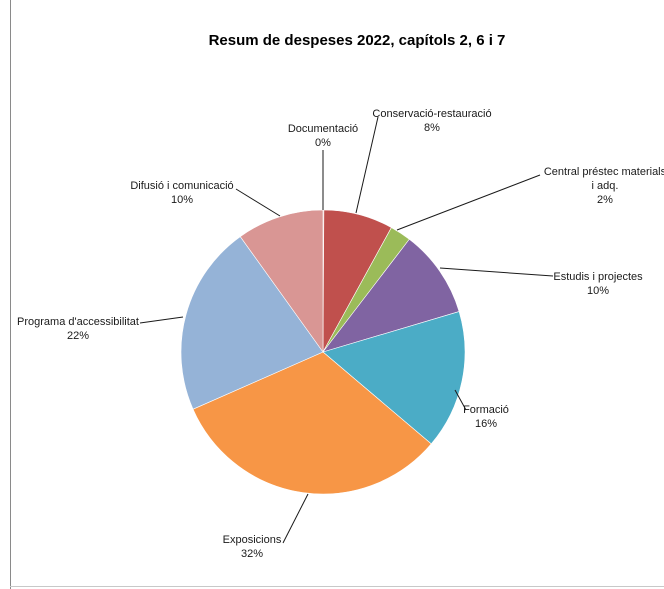  I want to click on slice-percent-label-6: 22%, so click(78, 336).